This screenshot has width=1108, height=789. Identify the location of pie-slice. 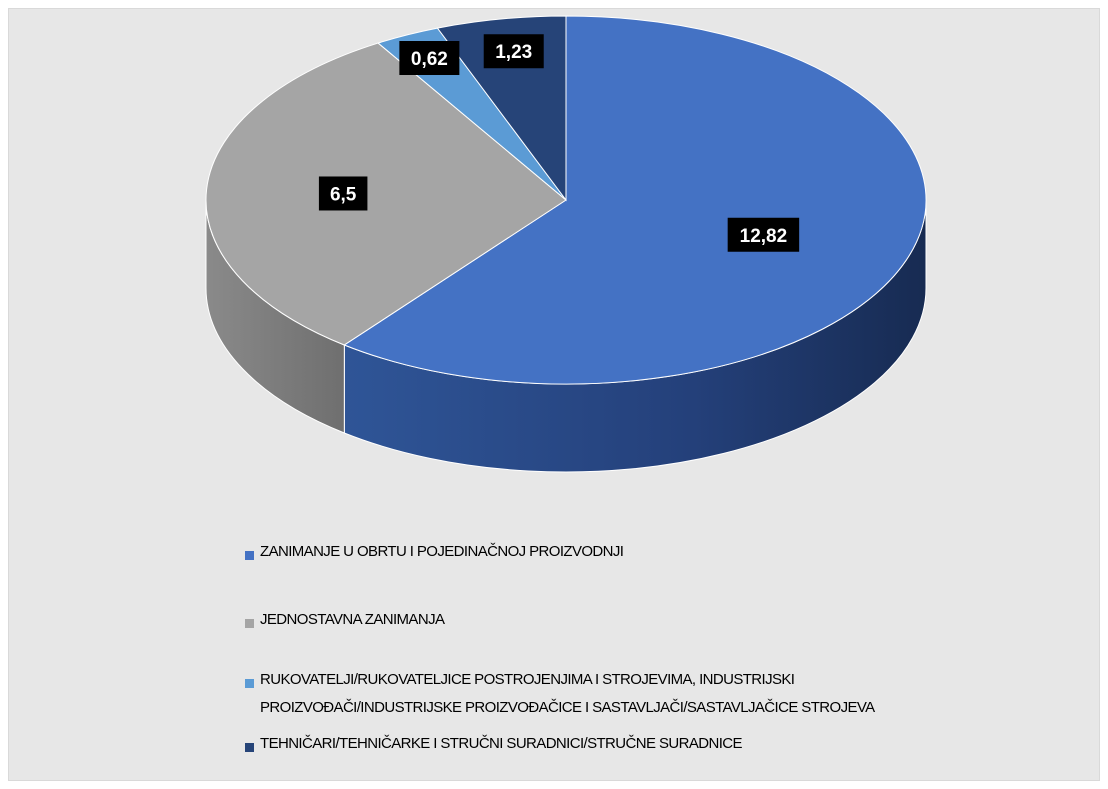
(386, 194).